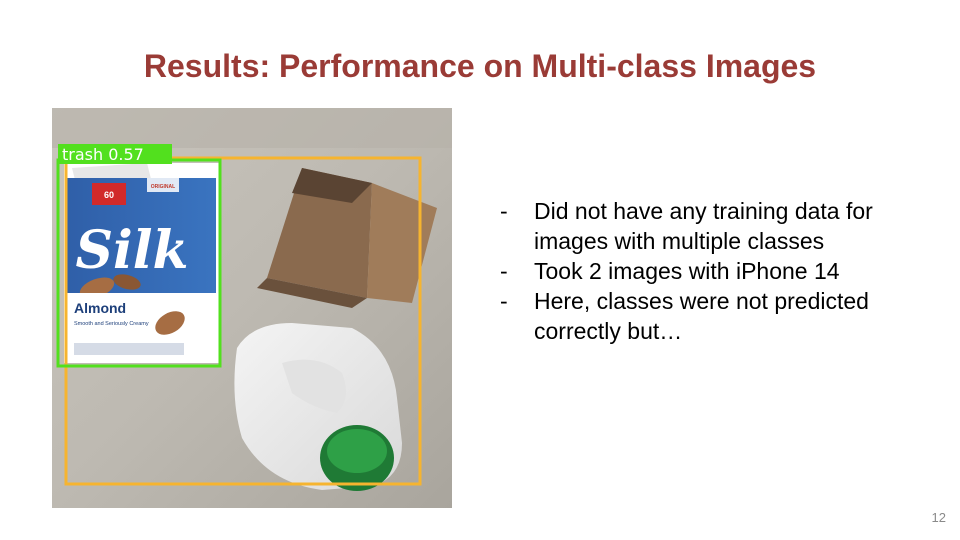  I want to click on carton-flavor: Almond, so click(100, 308).